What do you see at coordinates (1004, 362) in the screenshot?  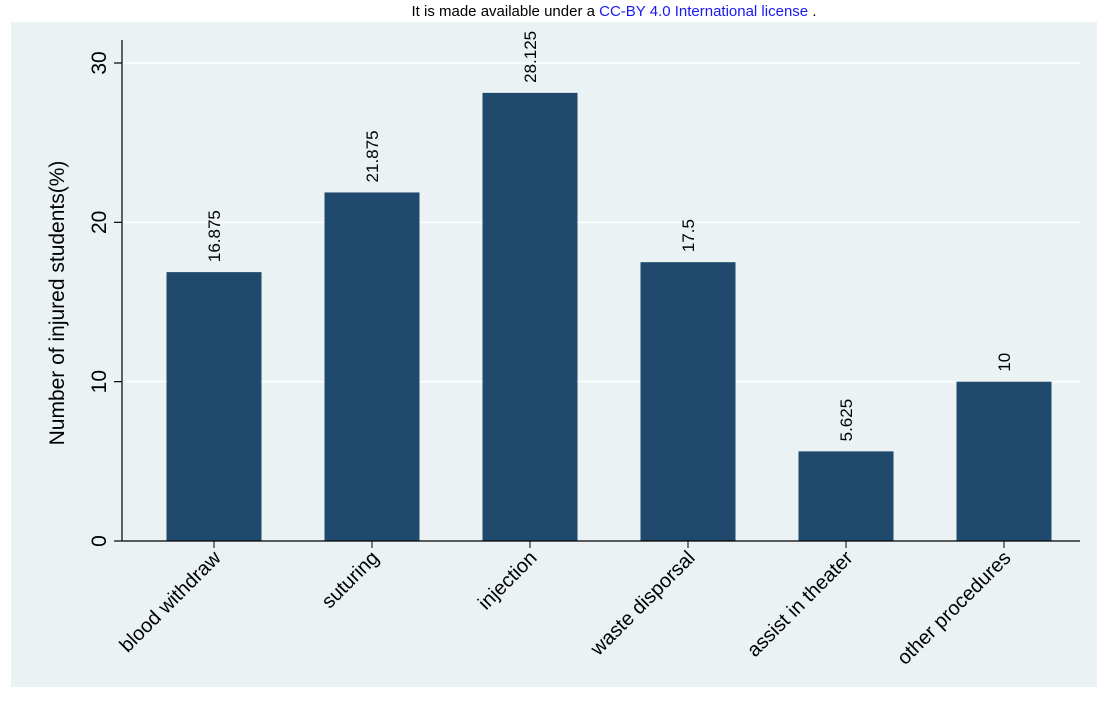 I see `value-label: 10` at bounding box center [1004, 362].